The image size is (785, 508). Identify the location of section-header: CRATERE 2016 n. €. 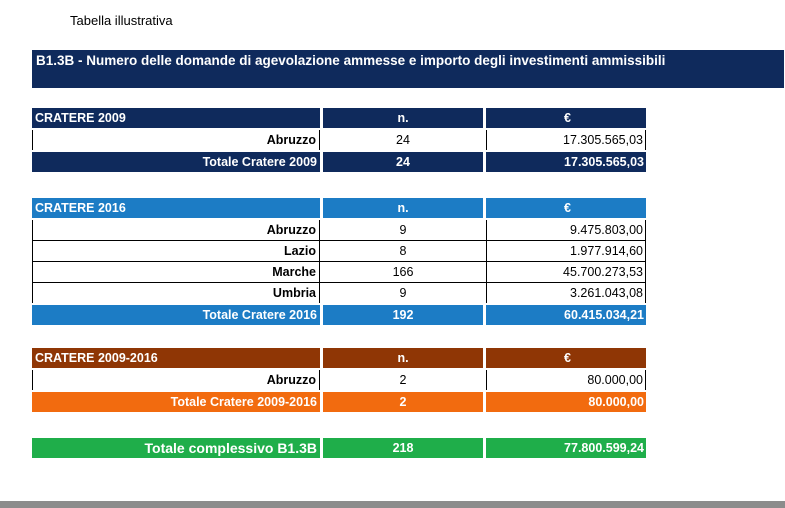
(339, 208).